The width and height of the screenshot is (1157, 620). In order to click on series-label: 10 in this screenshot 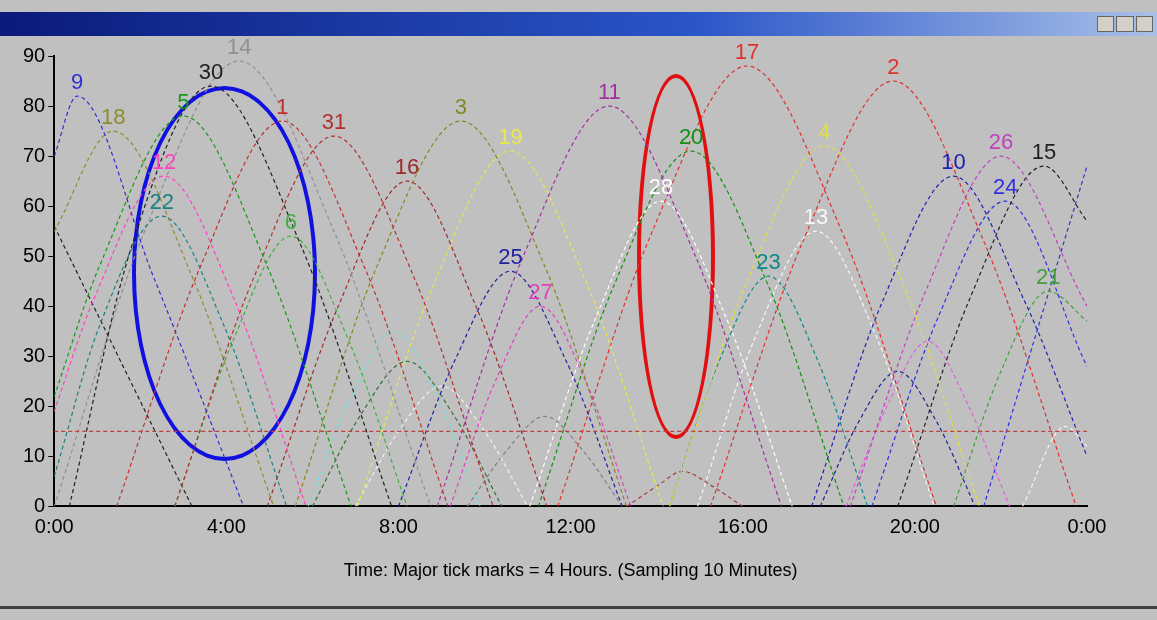, I will do `click(953, 162)`.